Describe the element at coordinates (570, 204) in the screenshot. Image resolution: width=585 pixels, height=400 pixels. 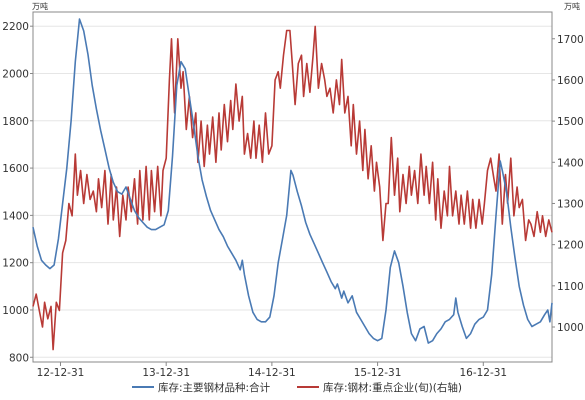
I see `right-tick-label: 1300` at that location.